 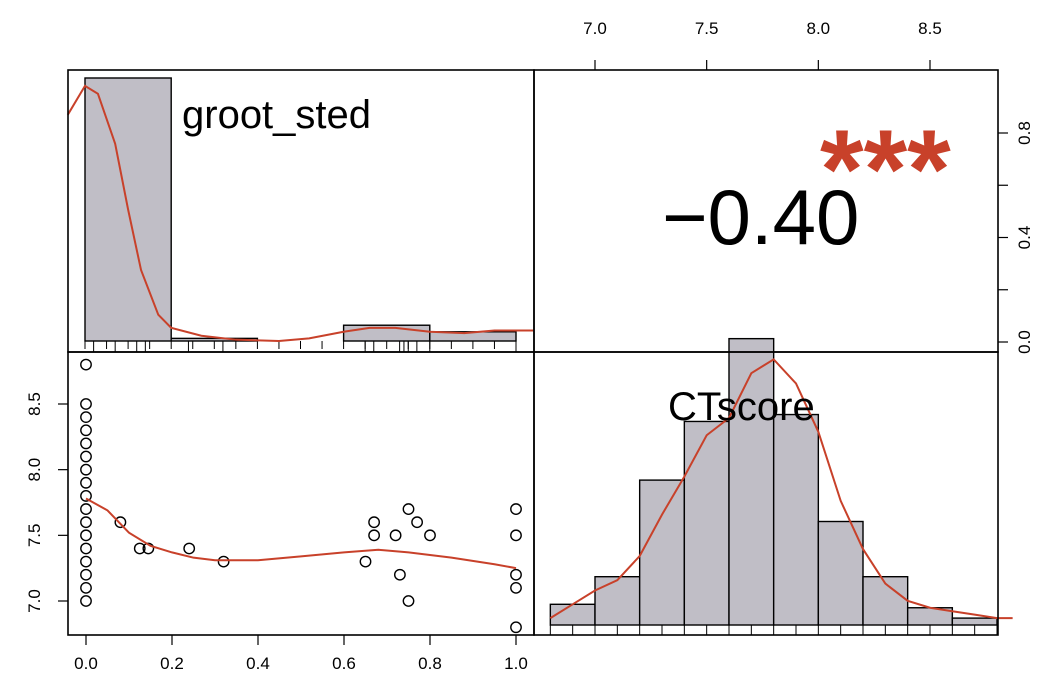 I want to click on x-axis-tick-label: 7.5, so click(x=707, y=28).